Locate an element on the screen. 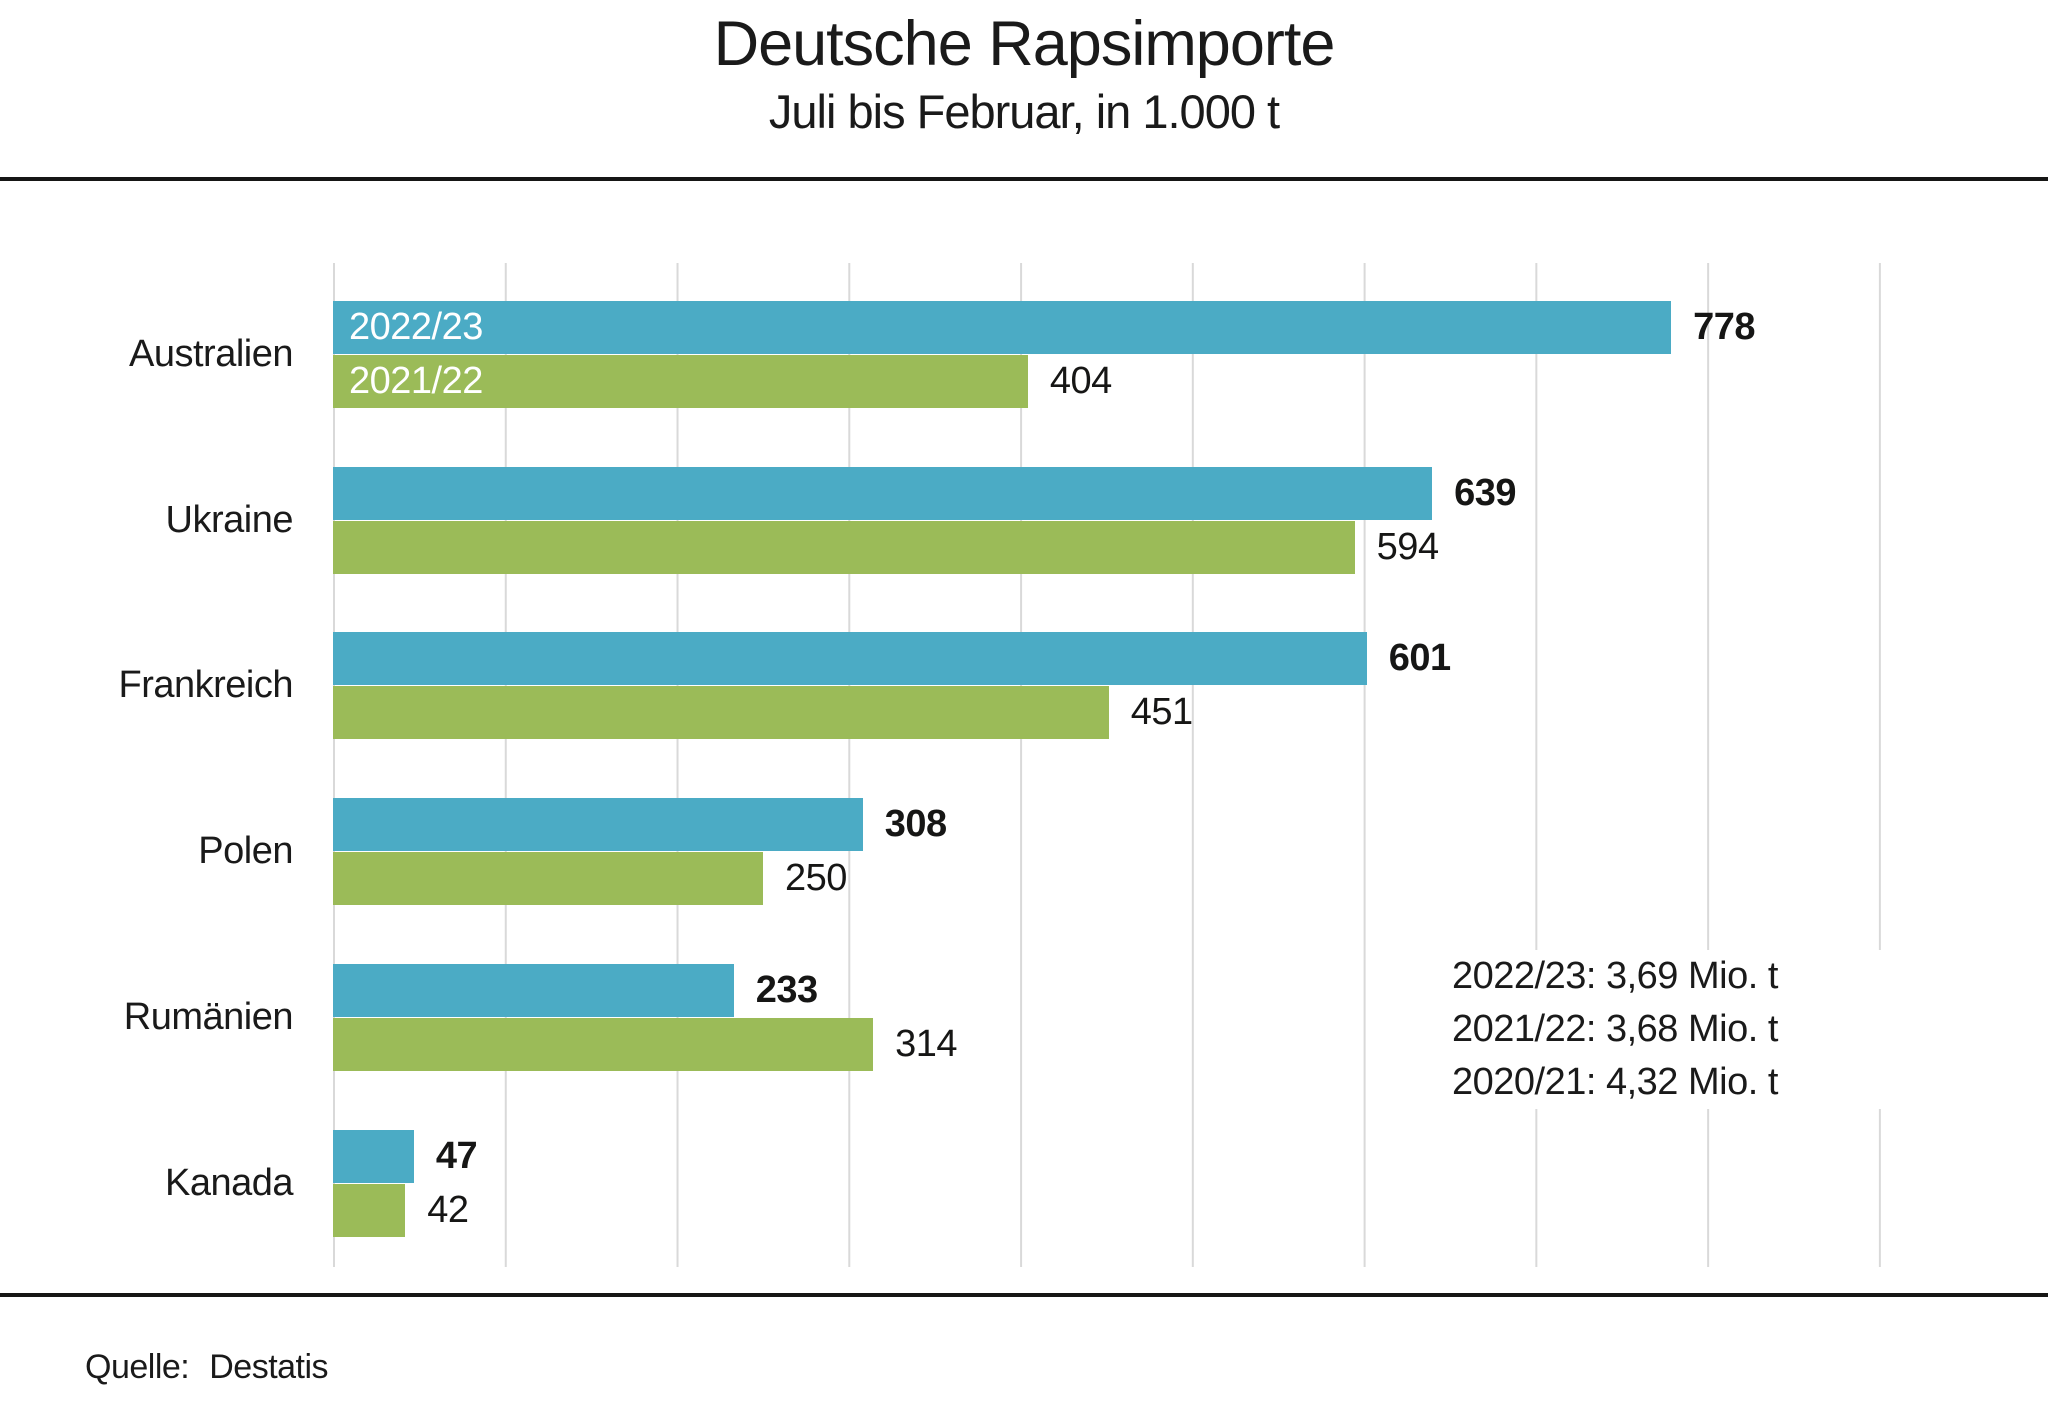 The image size is (2048, 1413). series-label-2022-23: 2022/23 is located at coordinates (416, 327).